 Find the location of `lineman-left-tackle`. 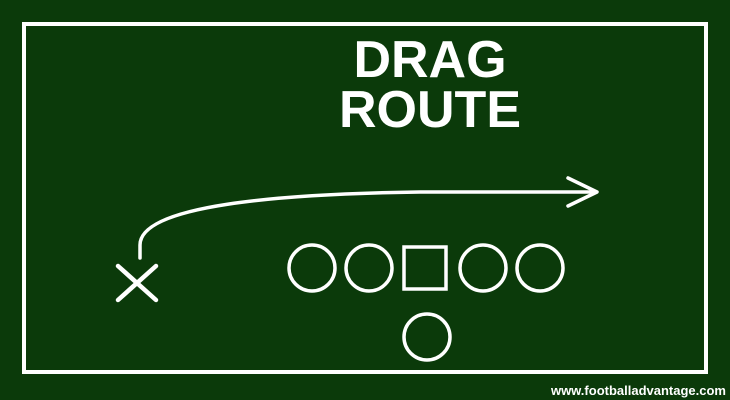

lineman-left-tackle is located at coordinates (312, 268).